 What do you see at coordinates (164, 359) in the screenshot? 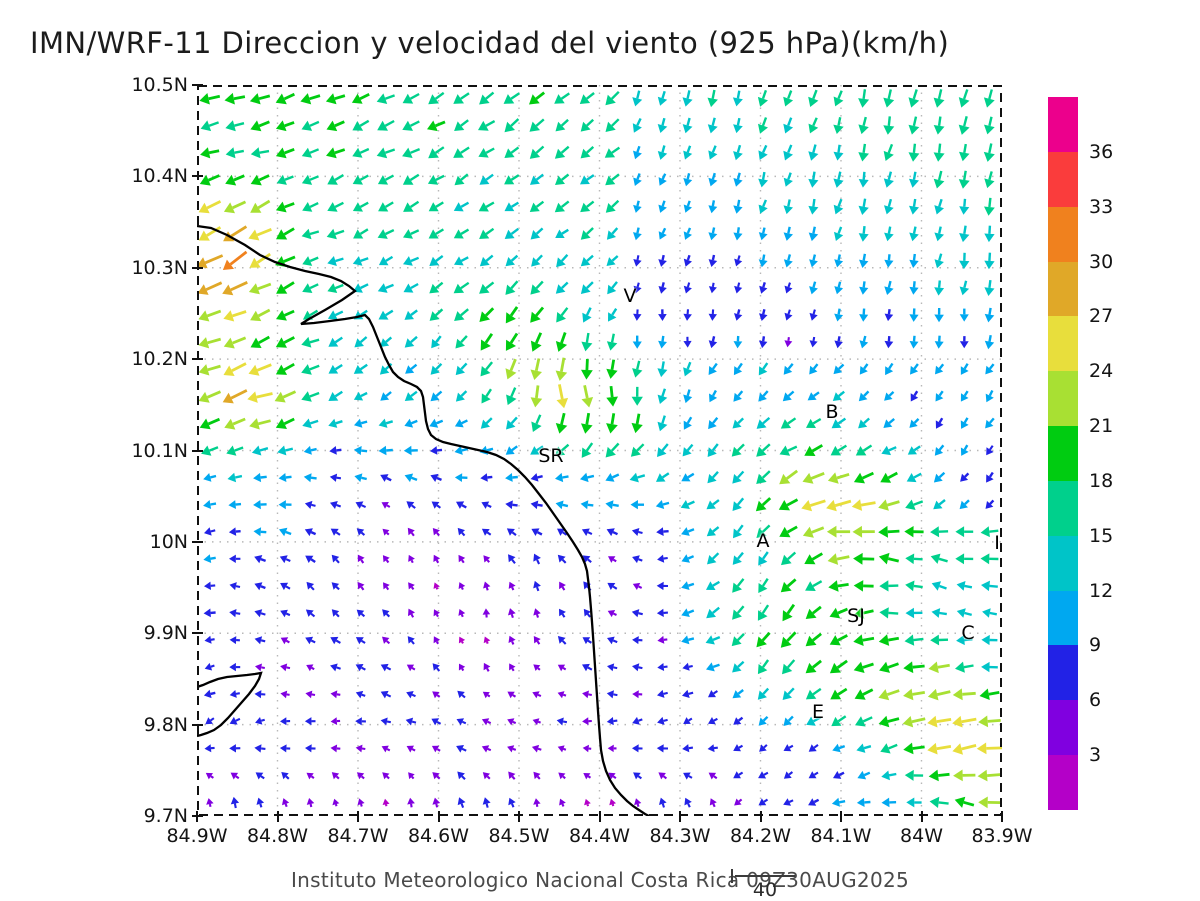
I see `y-axis-tick: 10.2N` at bounding box center [164, 359].